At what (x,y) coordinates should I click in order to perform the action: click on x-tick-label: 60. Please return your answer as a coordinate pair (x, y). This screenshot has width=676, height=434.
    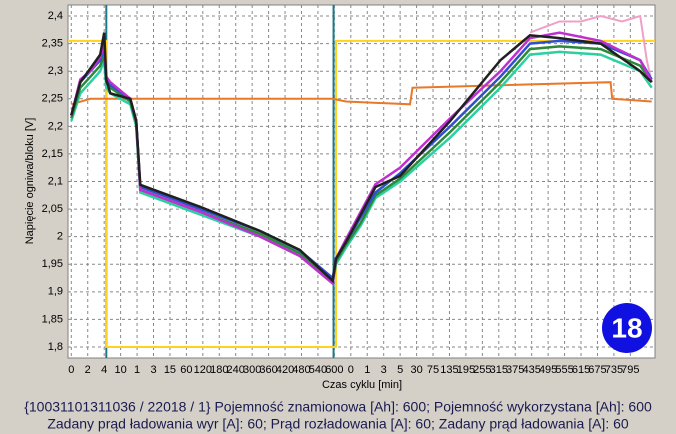
    Looking at the image, I should click on (186, 370).